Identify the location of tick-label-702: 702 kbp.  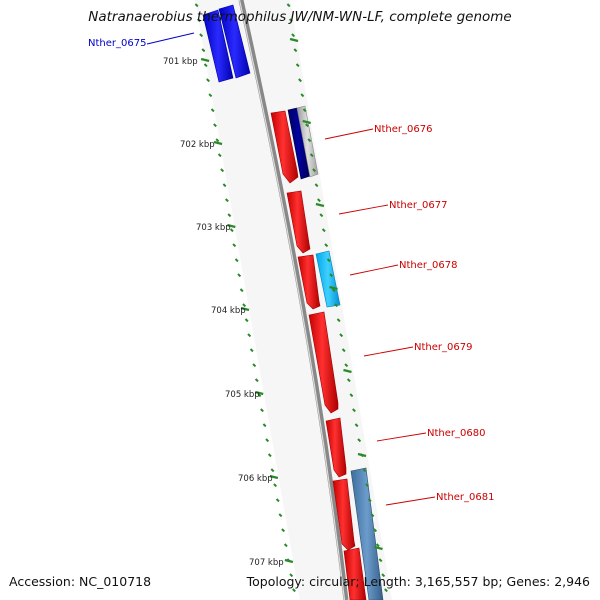
(197, 145).